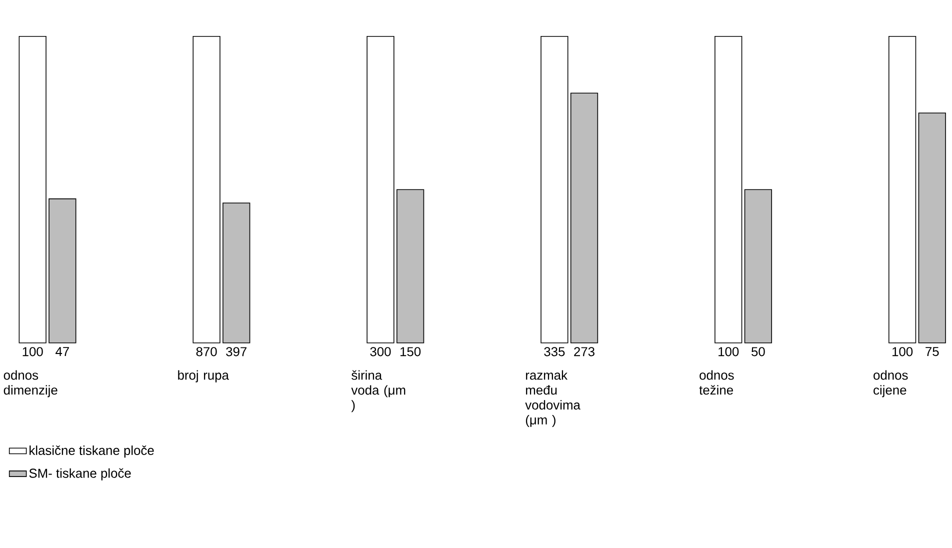 The width and height of the screenshot is (952, 548). I want to click on x-axis-title: odnos cijene, so click(891, 384).